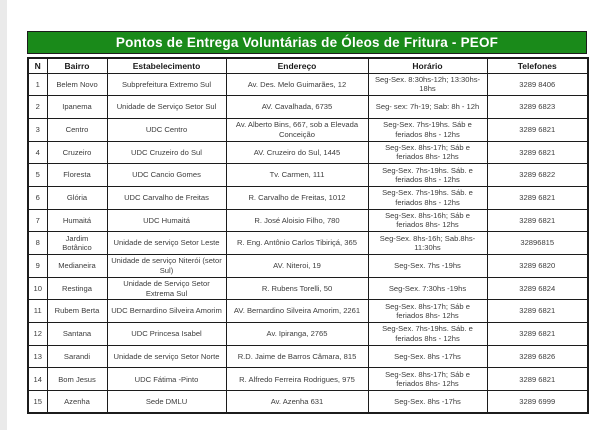 The width and height of the screenshot is (607, 430). What do you see at coordinates (297, 175) in the screenshot?
I see `cell-endereco: Tv. Carmen, 111` at bounding box center [297, 175].